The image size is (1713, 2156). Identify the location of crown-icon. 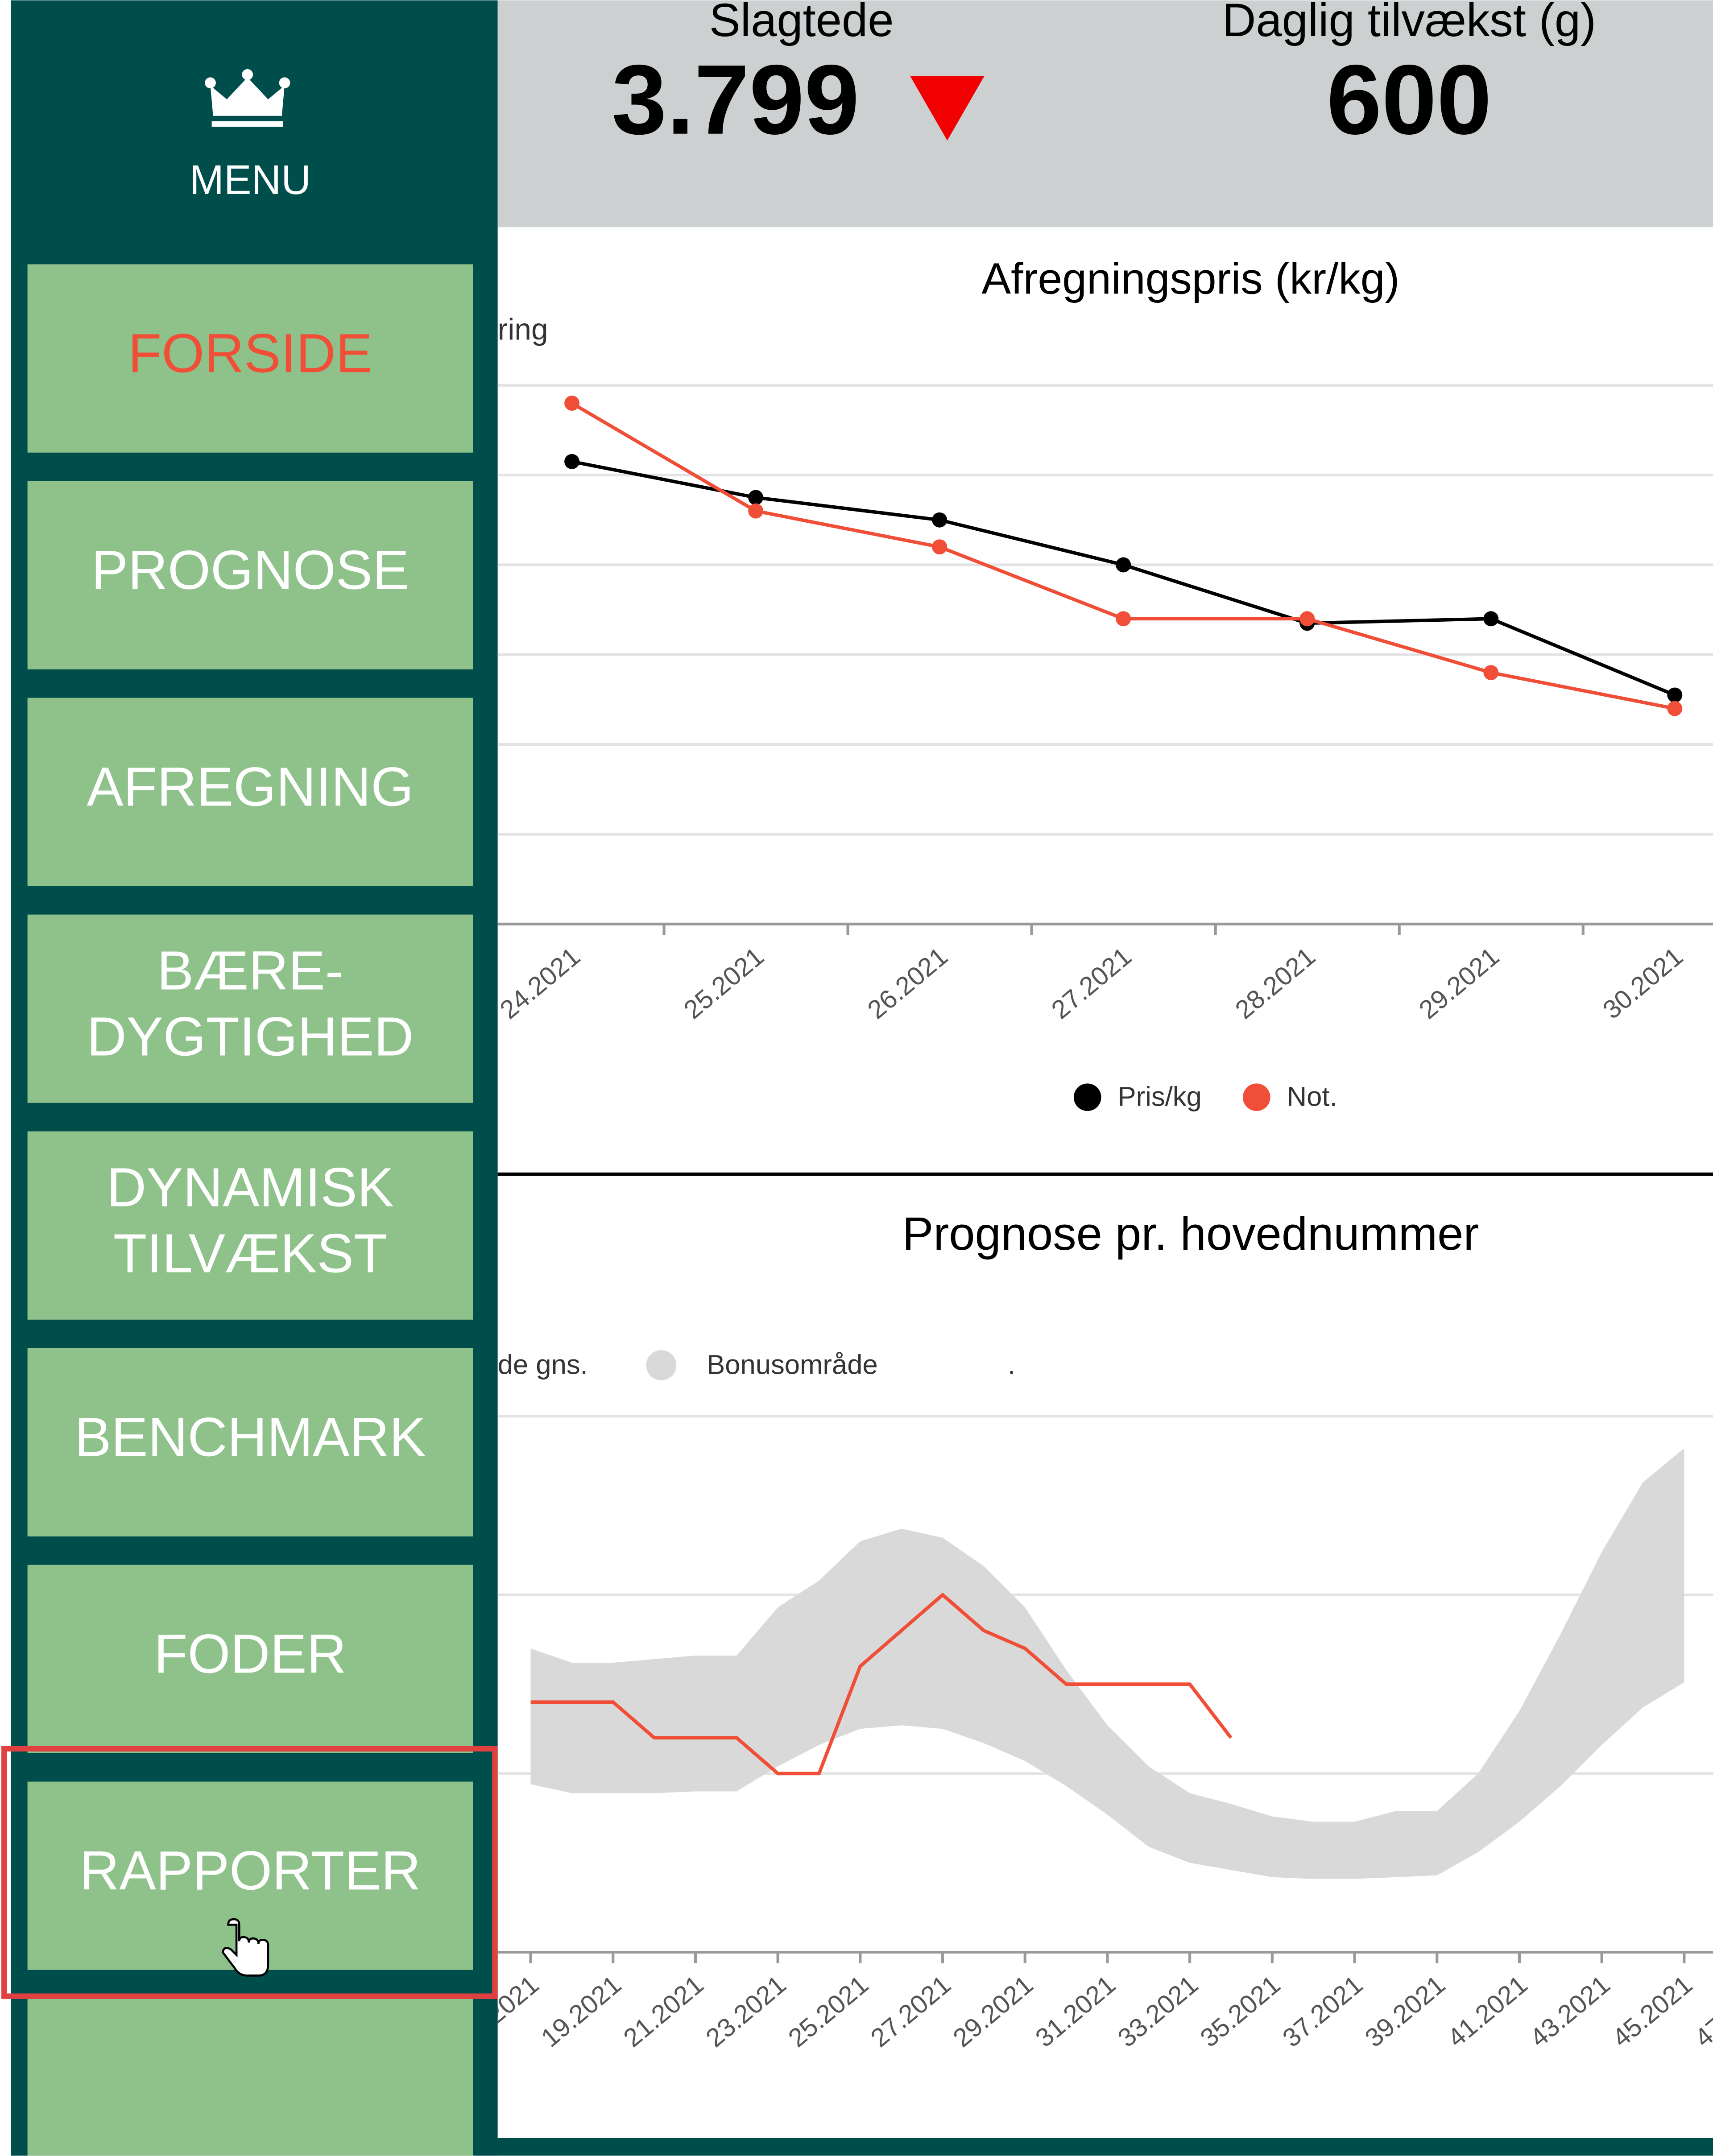
(248, 102).